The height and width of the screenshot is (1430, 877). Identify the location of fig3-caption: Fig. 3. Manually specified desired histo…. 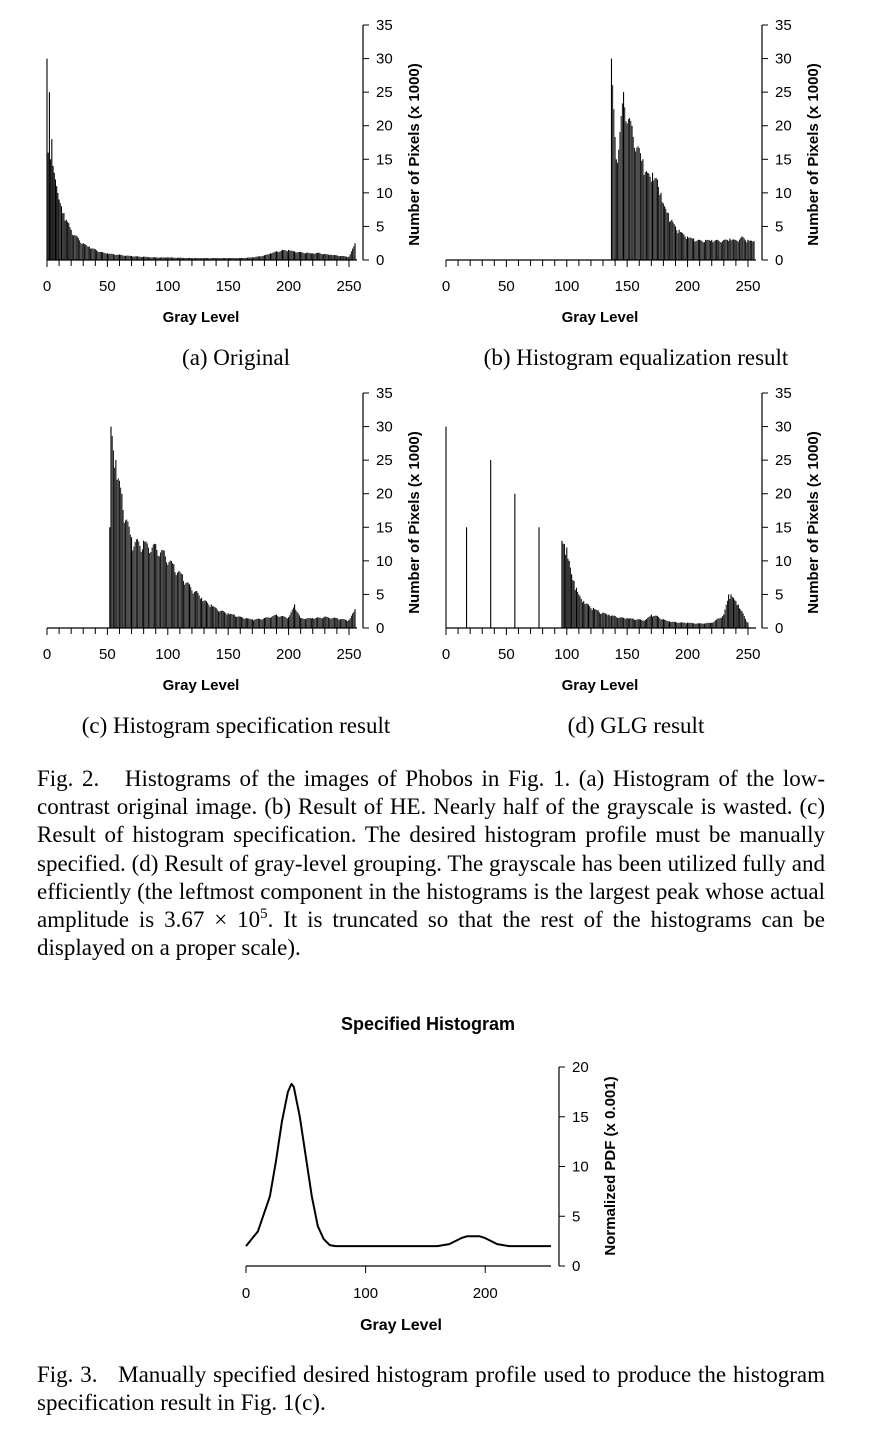
(431, 1389).